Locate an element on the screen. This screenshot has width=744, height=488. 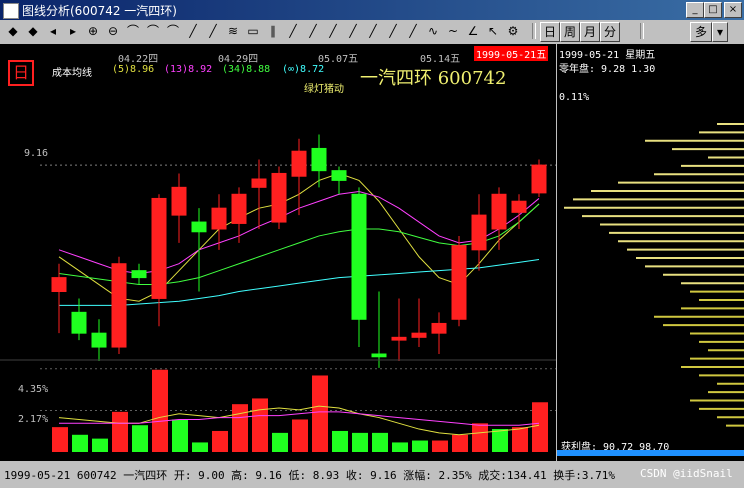
period-minute-button: 分 is located at coordinates (610, 32).